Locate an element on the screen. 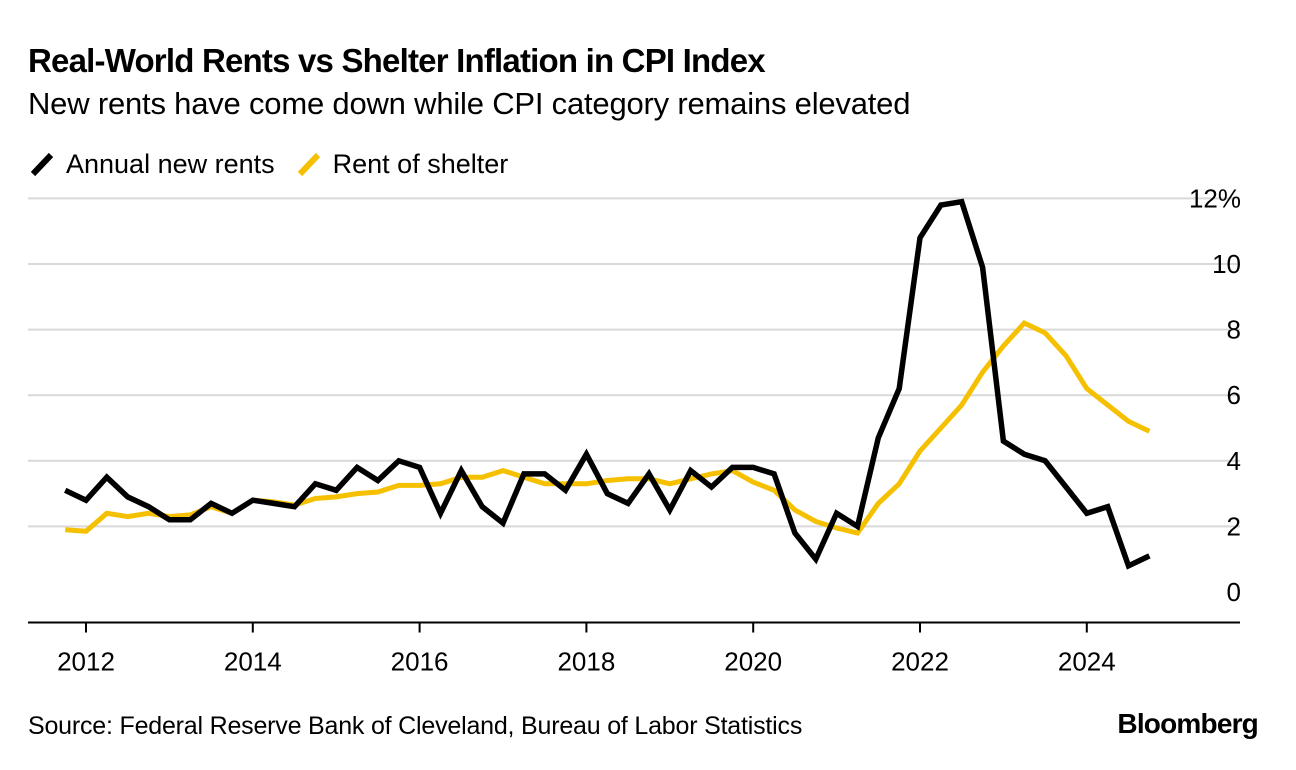  y-tick-label: 0 is located at coordinates (1234, 592).